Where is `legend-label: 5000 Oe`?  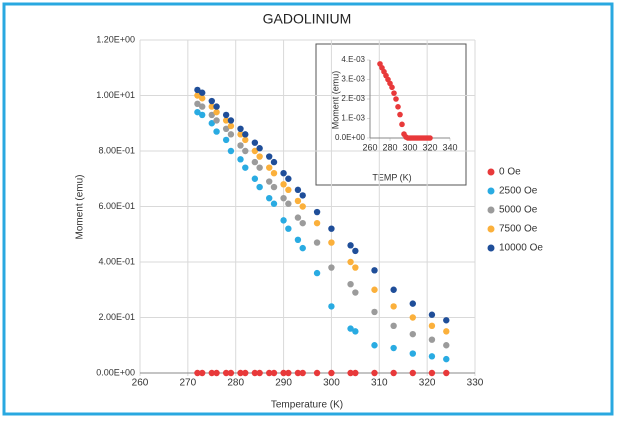
legend-label: 5000 Oe is located at coordinates (518, 210).